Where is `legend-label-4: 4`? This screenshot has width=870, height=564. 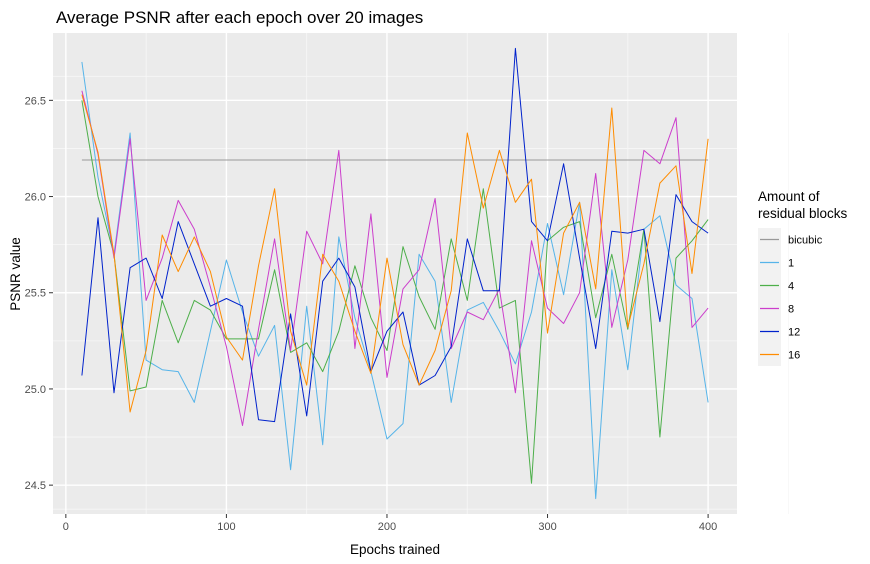
legend-label-4: 4 is located at coordinates (791, 287).